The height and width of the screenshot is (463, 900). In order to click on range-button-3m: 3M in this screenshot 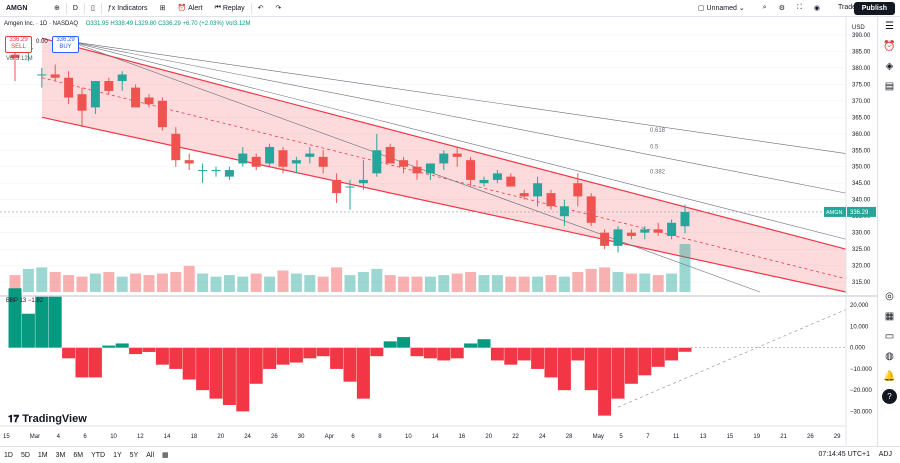, I will do `click(60, 455)`.